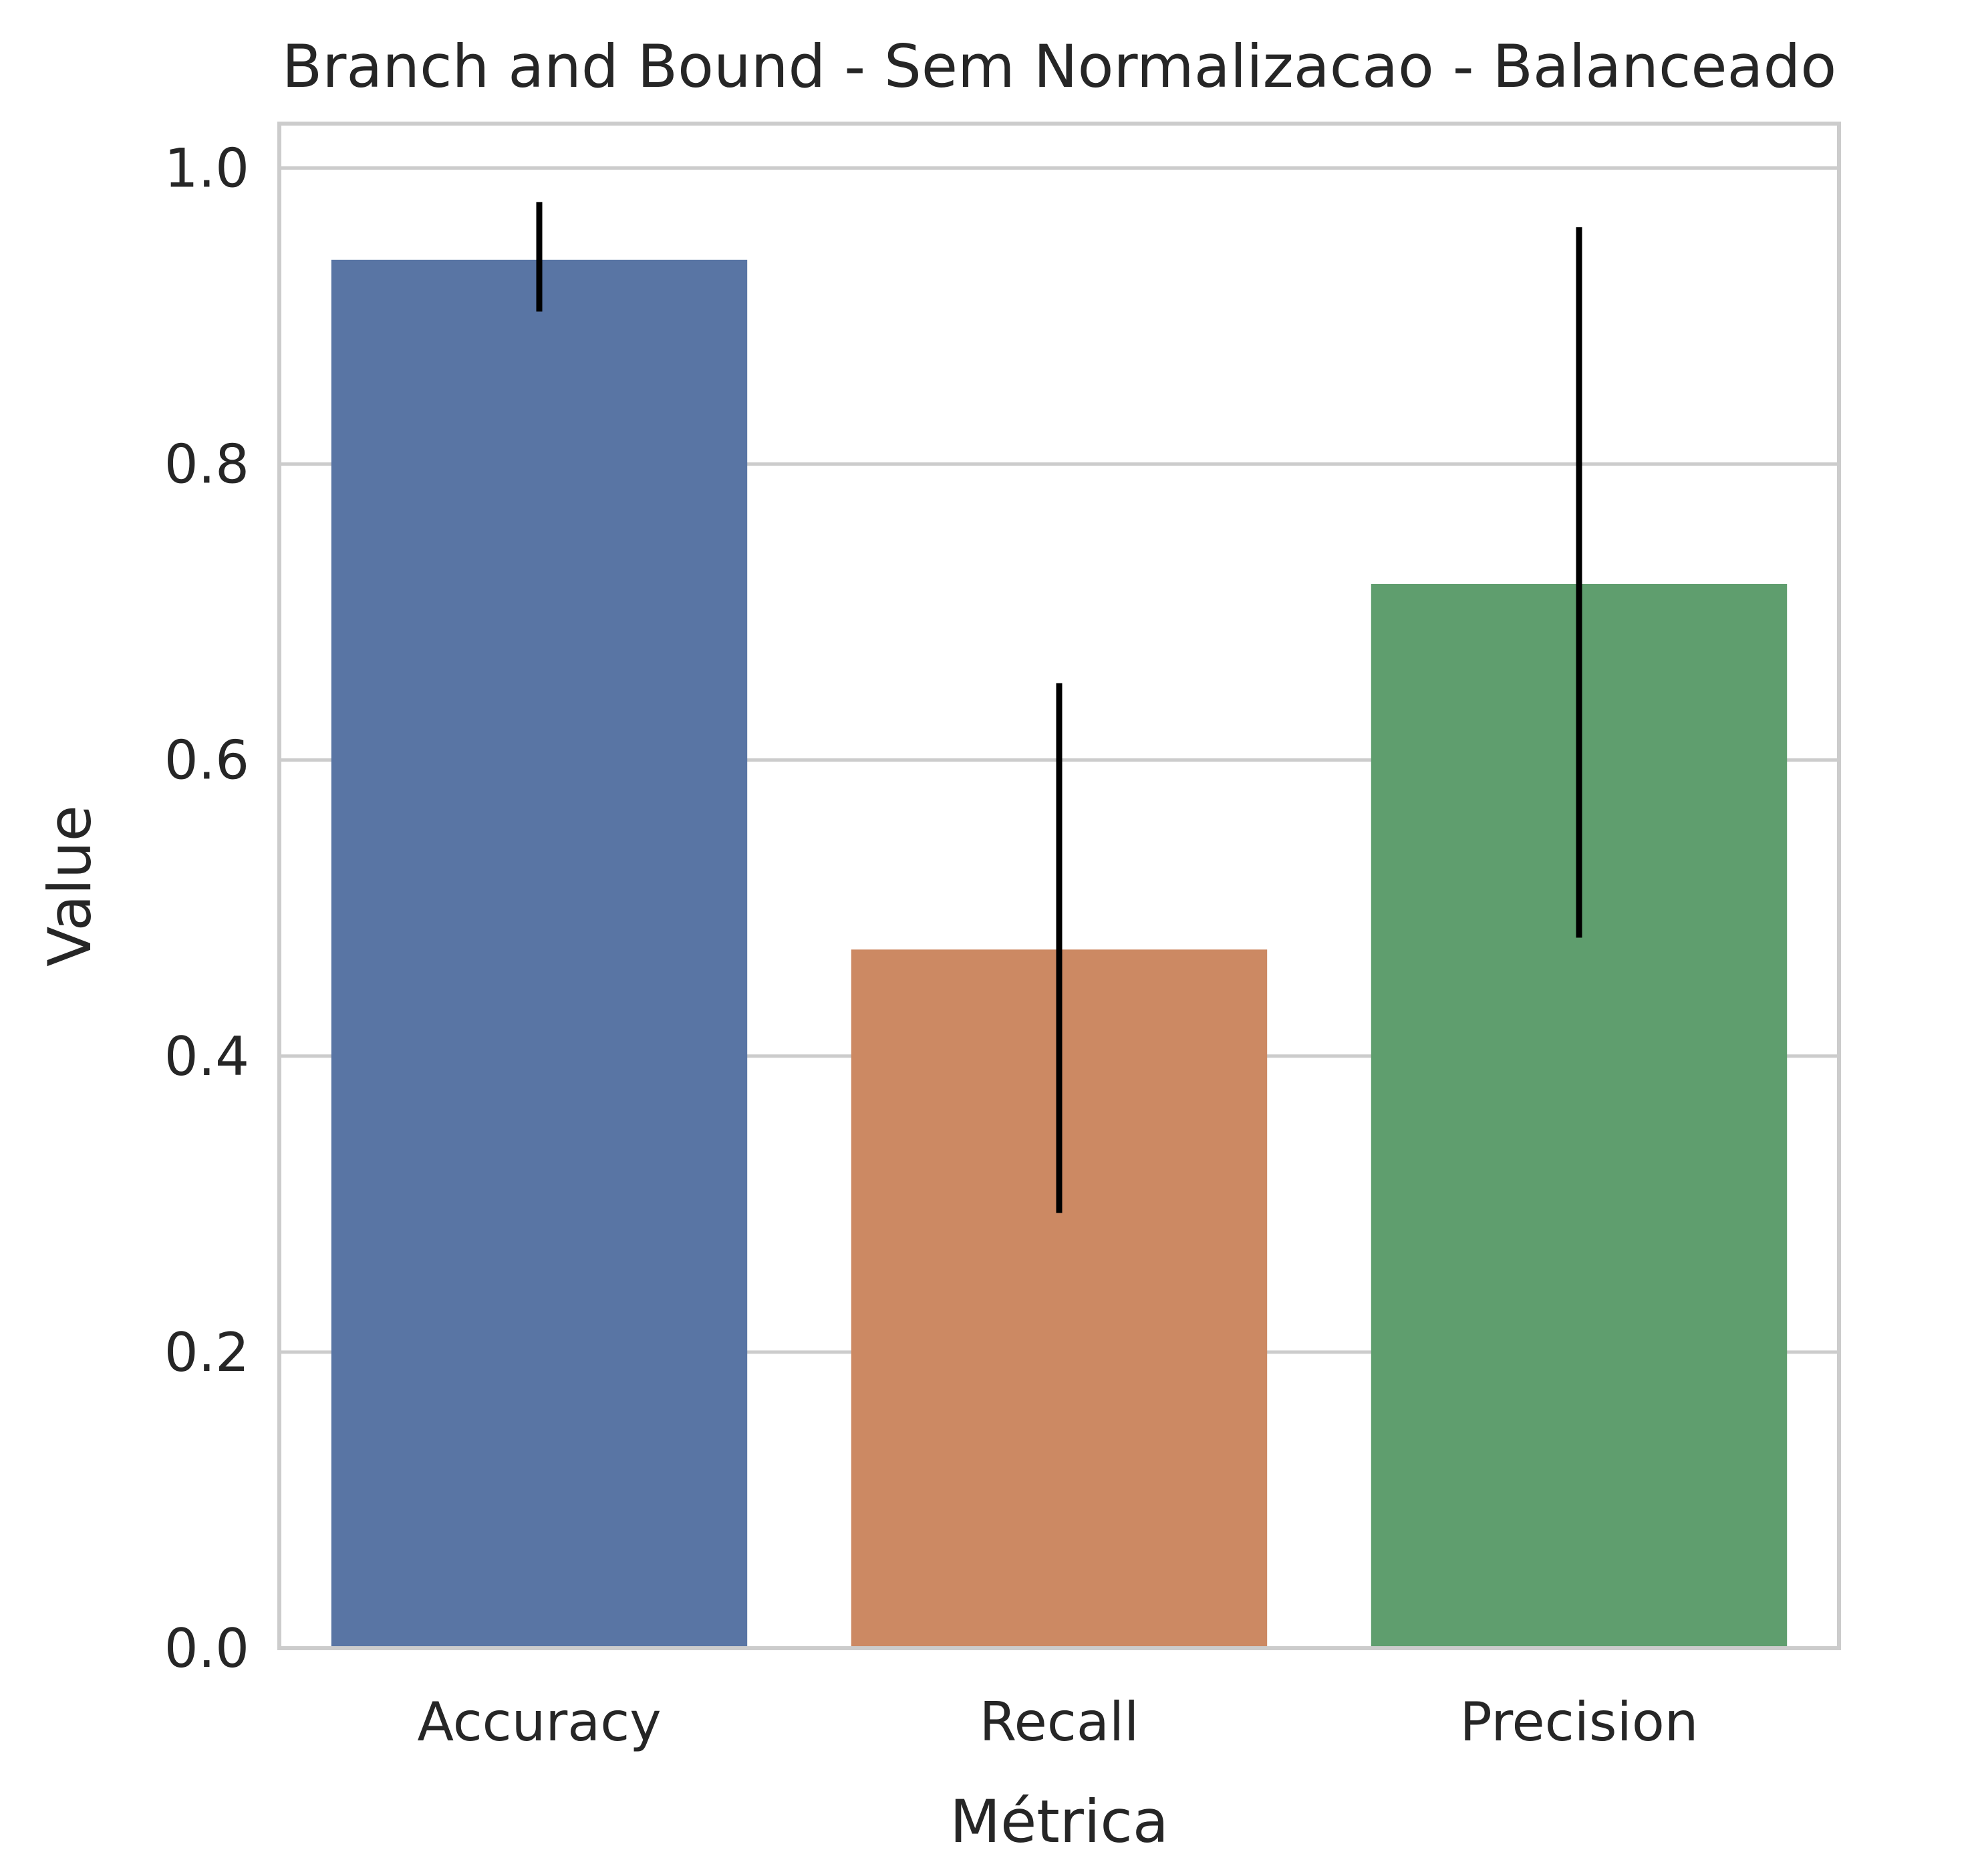  Describe the element at coordinates (206, 908) in the screenshot. I see `y-tick-labels: 0.0 0.2 0.4 0.6 0.8 1.0` at that location.